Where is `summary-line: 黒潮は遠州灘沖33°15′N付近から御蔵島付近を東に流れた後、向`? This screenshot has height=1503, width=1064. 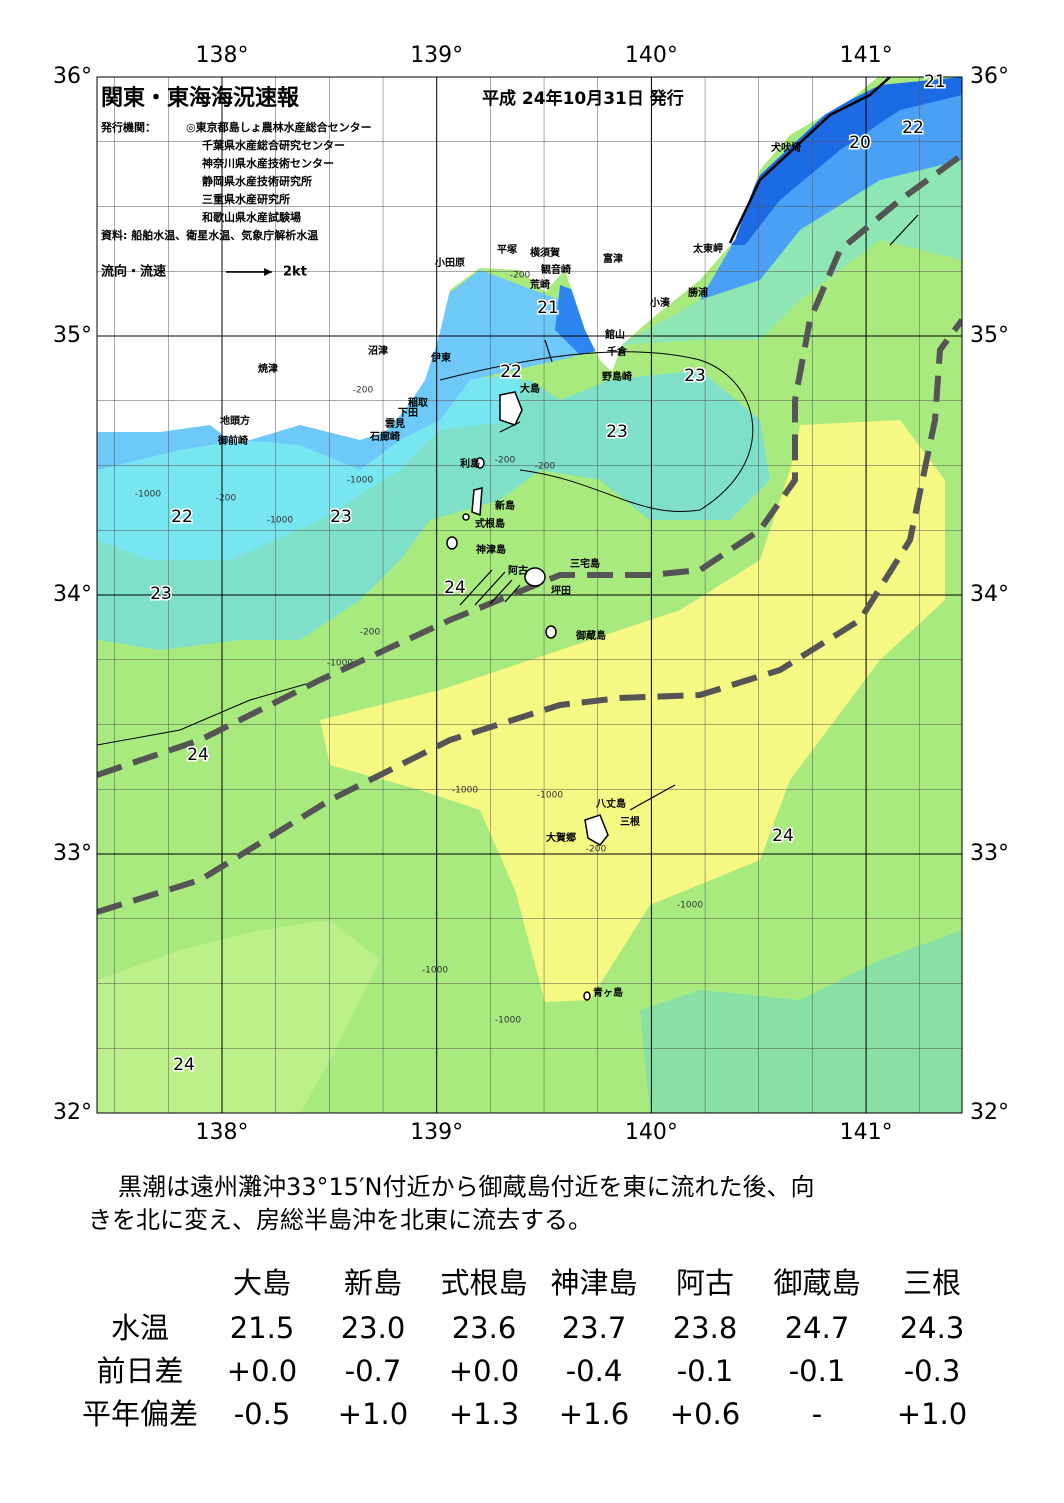
summary-line: 黒潮は遠州灘沖33°15′N付近から御蔵島付近を東に流れた後、向 is located at coordinates (466, 1187).